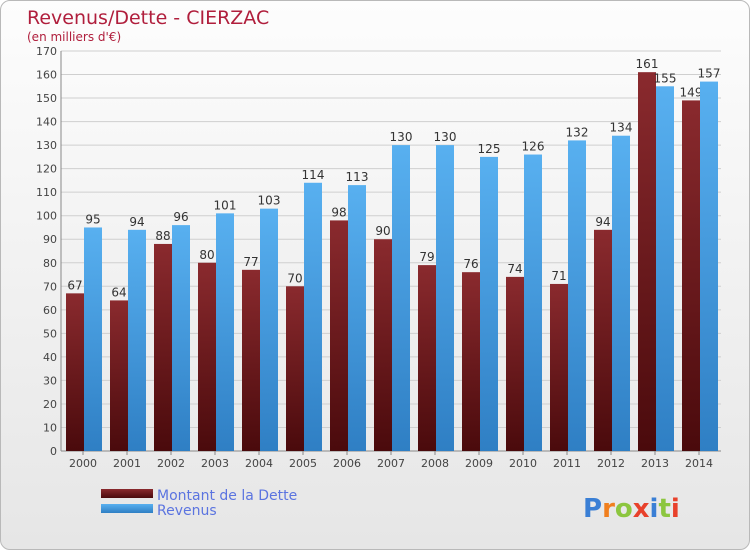 This screenshot has height=550, width=750. What do you see at coordinates (50, 239) in the screenshot?
I see `y-tick-label: 90` at bounding box center [50, 239].